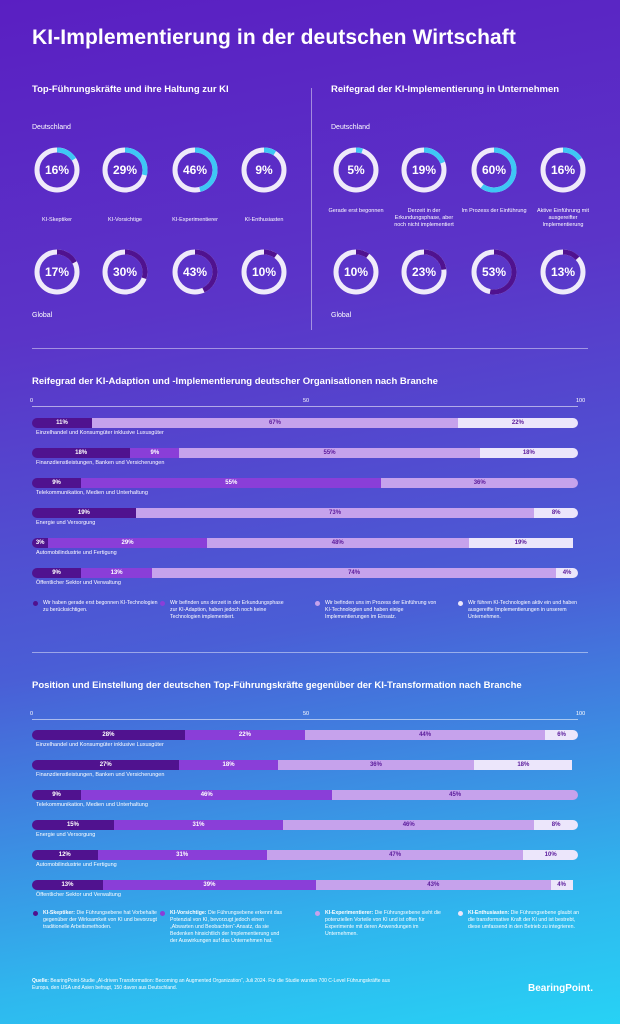 This screenshot has height=1024, width=620. What do you see at coordinates (57, 170) in the screenshot?
I see `s1-de-ring-0-value: 16%` at bounding box center [57, 170].